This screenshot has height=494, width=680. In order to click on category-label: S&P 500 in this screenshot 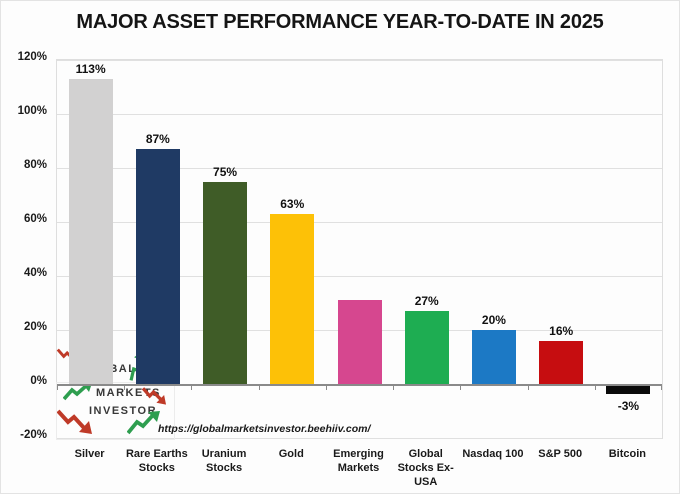, I will do `click(560, 454)`.